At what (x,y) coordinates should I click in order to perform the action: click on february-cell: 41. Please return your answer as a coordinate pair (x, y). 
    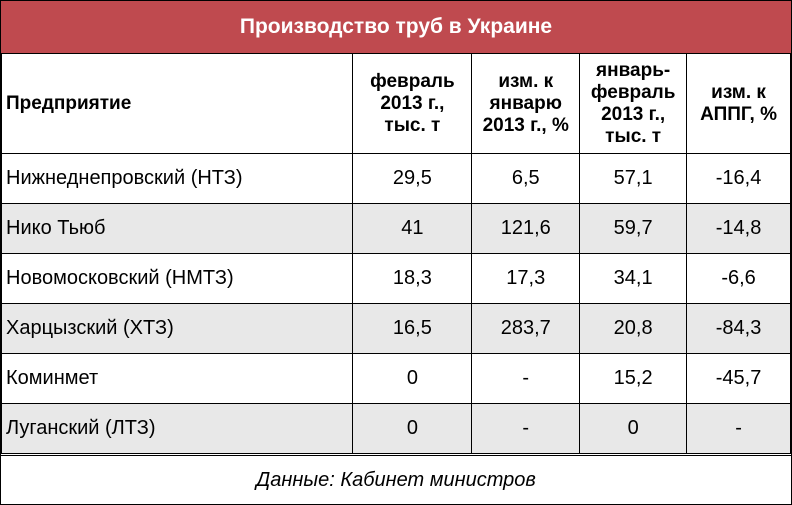
    Looking at the image, I should click on (412, 228).